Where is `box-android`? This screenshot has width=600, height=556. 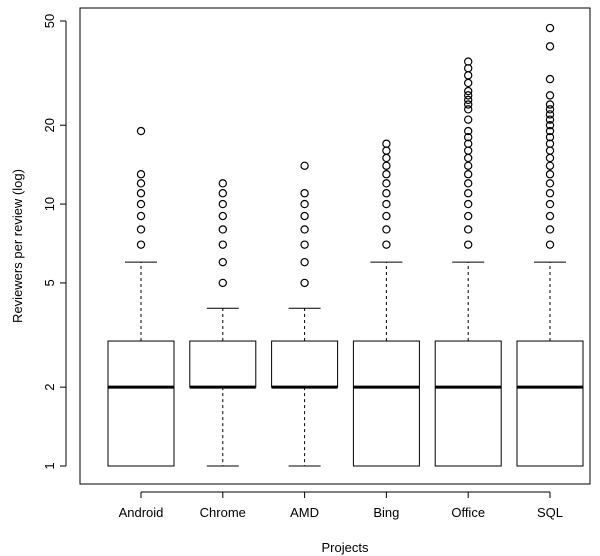
box-android is located at coordinates (141, 296).